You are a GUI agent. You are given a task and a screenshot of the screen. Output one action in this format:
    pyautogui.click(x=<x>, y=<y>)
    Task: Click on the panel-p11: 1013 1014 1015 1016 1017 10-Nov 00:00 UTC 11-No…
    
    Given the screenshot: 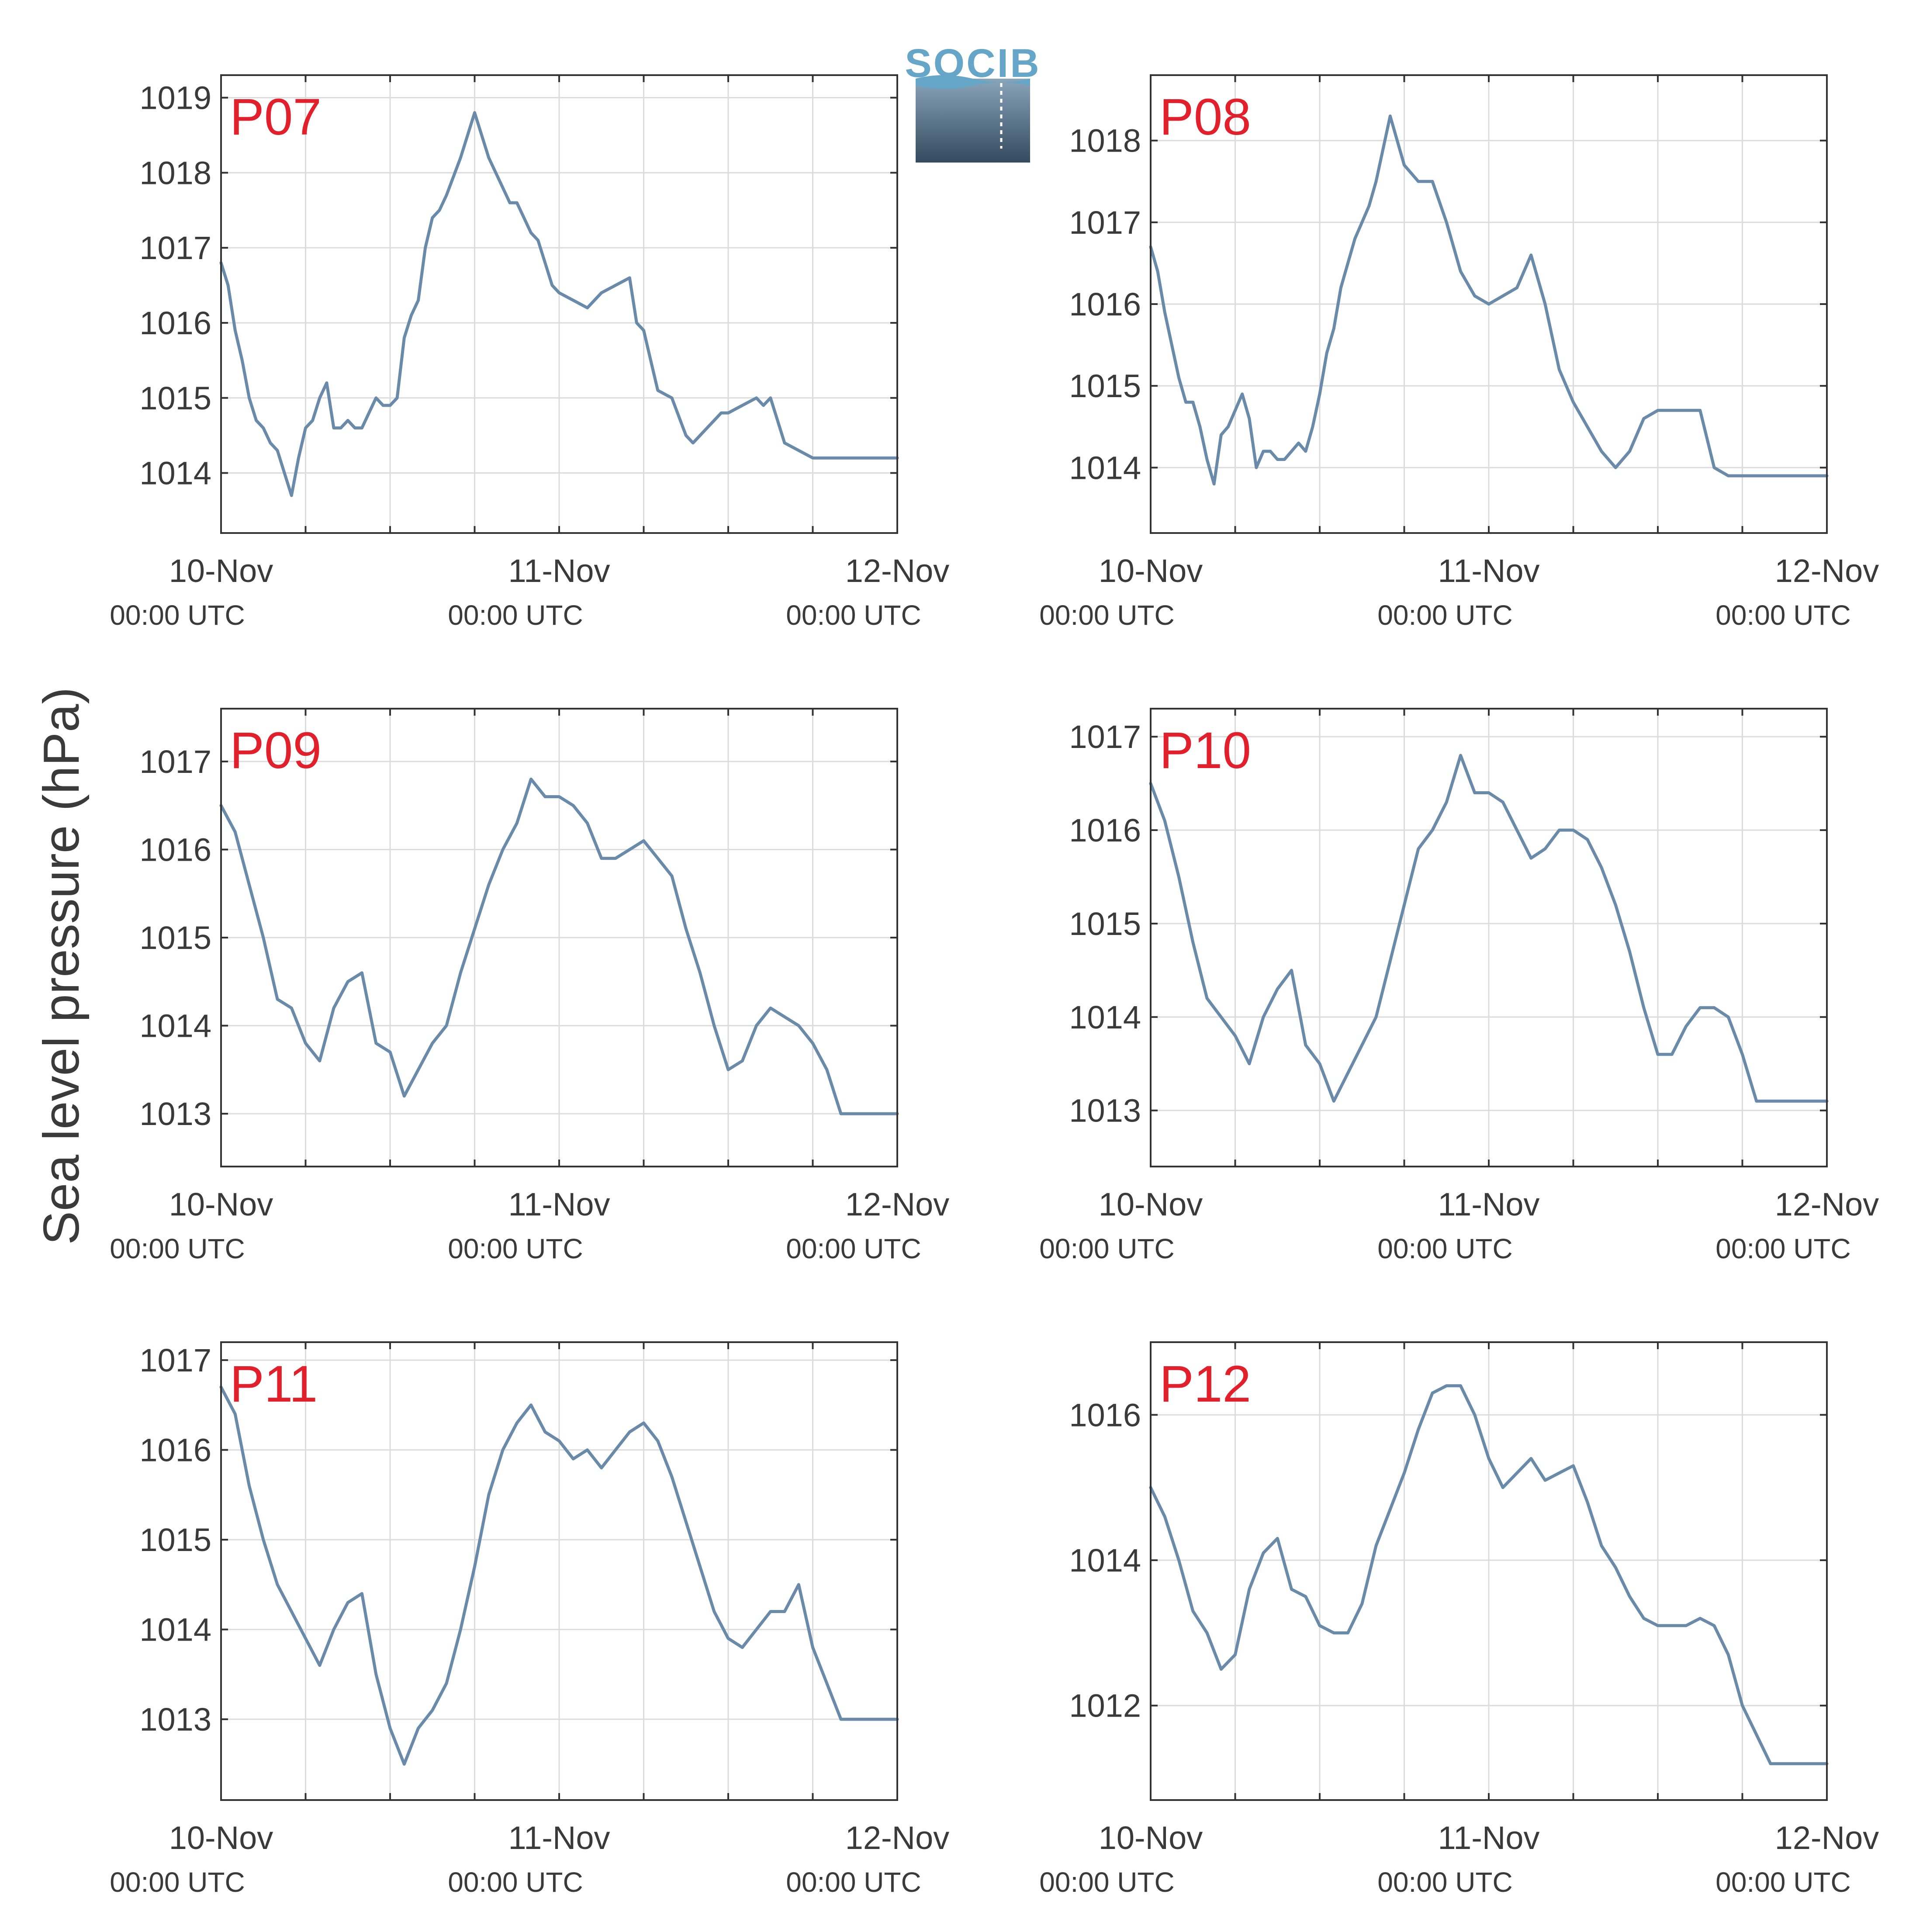 What is the action you would take?
    pyautogui.click(x=530, y=1619)
    